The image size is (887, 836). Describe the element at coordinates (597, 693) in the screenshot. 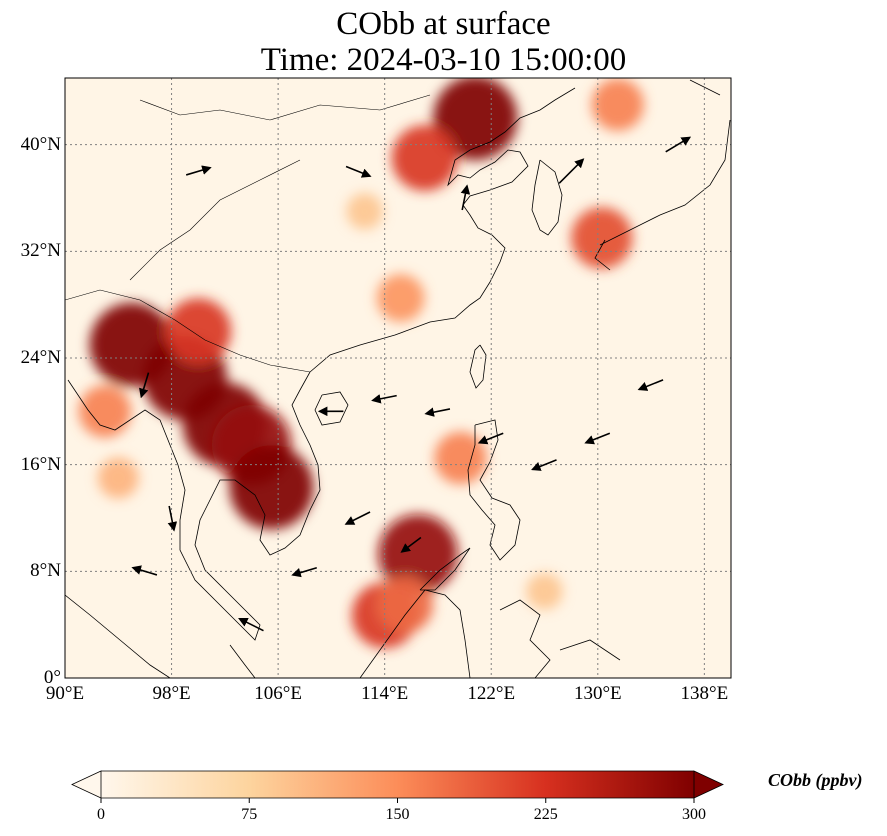

I see `x-tick-label: 130°E` at that location.